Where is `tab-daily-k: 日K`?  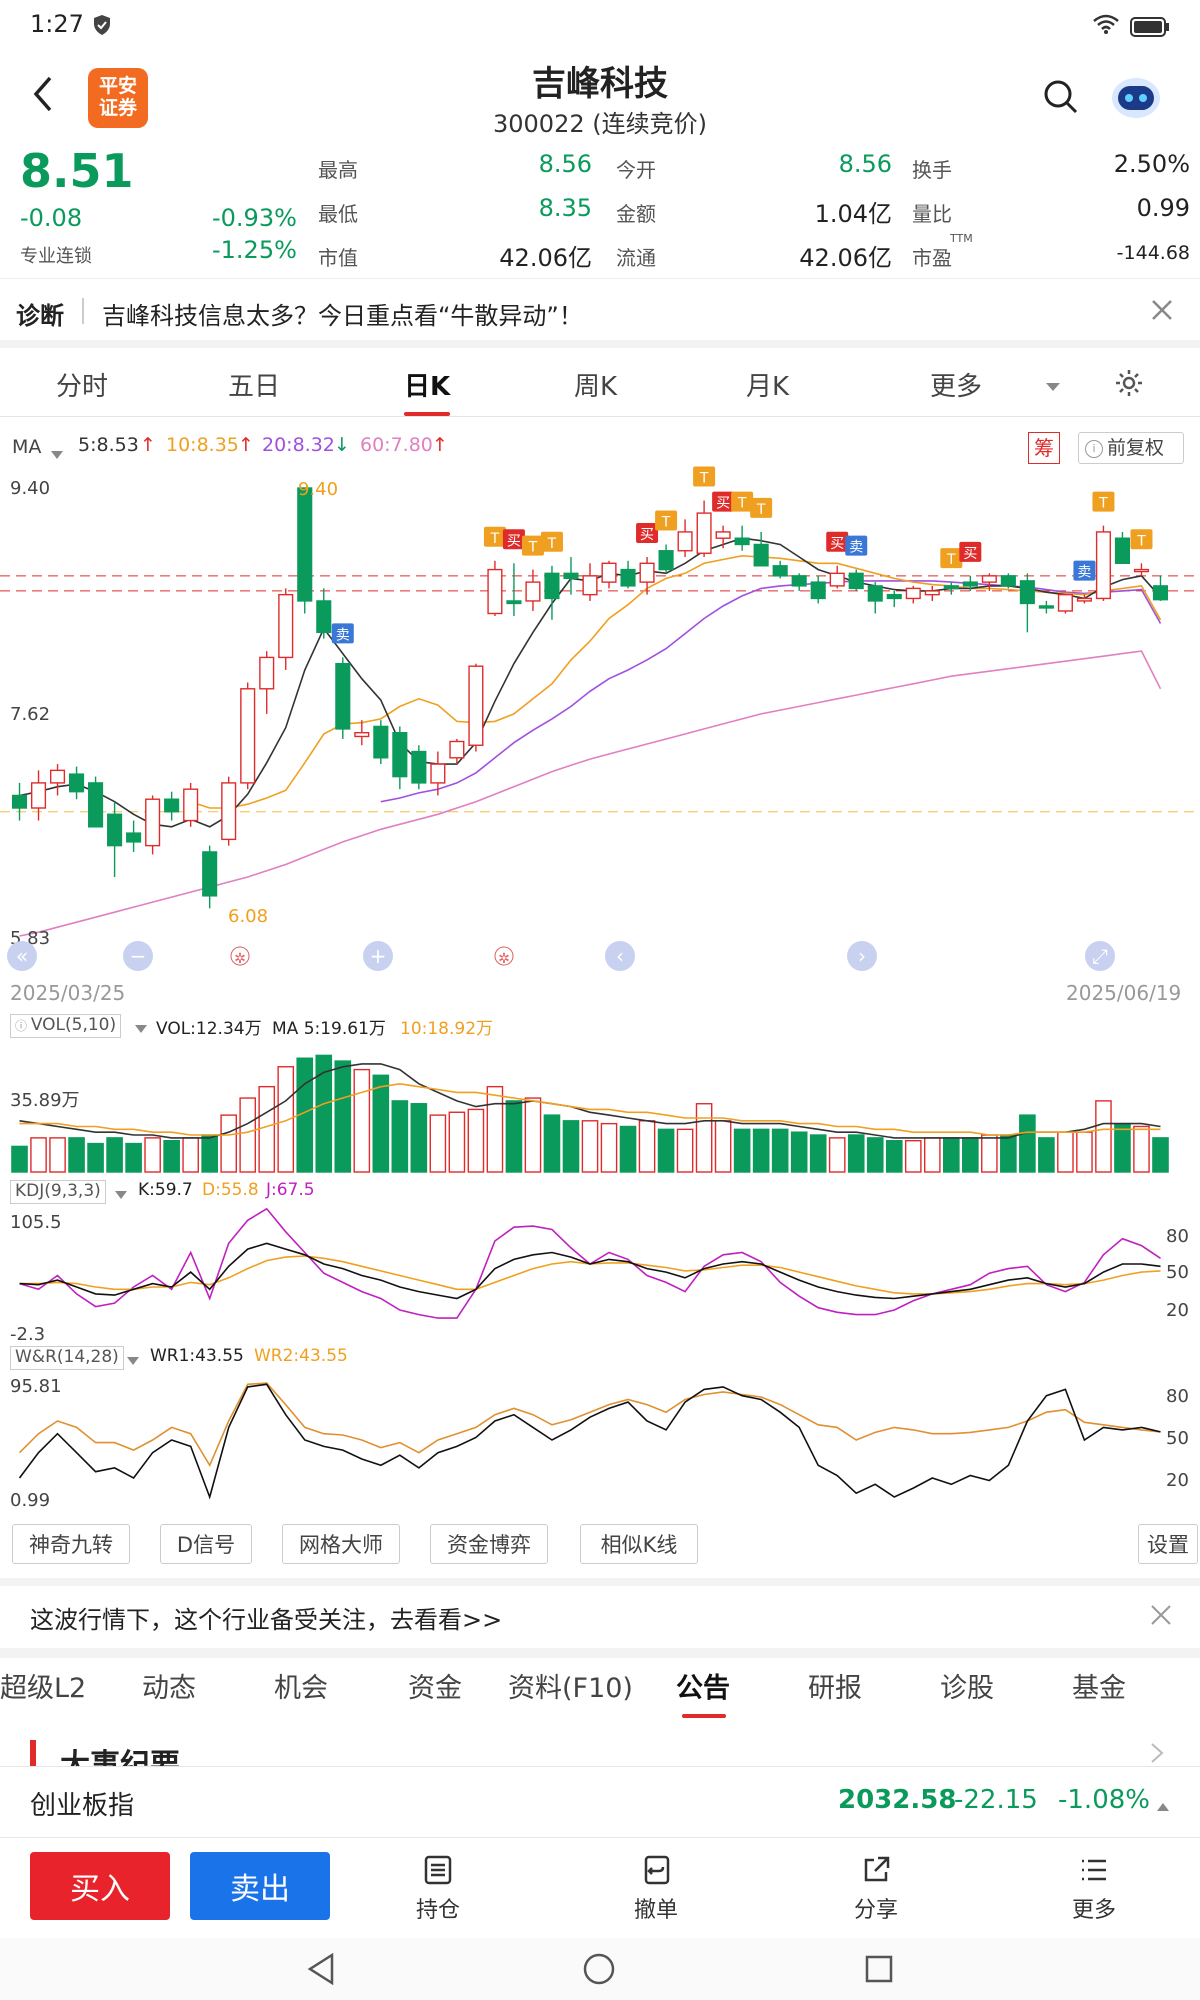 tab-daily-k: 日K is located at coordinates (427, 387).